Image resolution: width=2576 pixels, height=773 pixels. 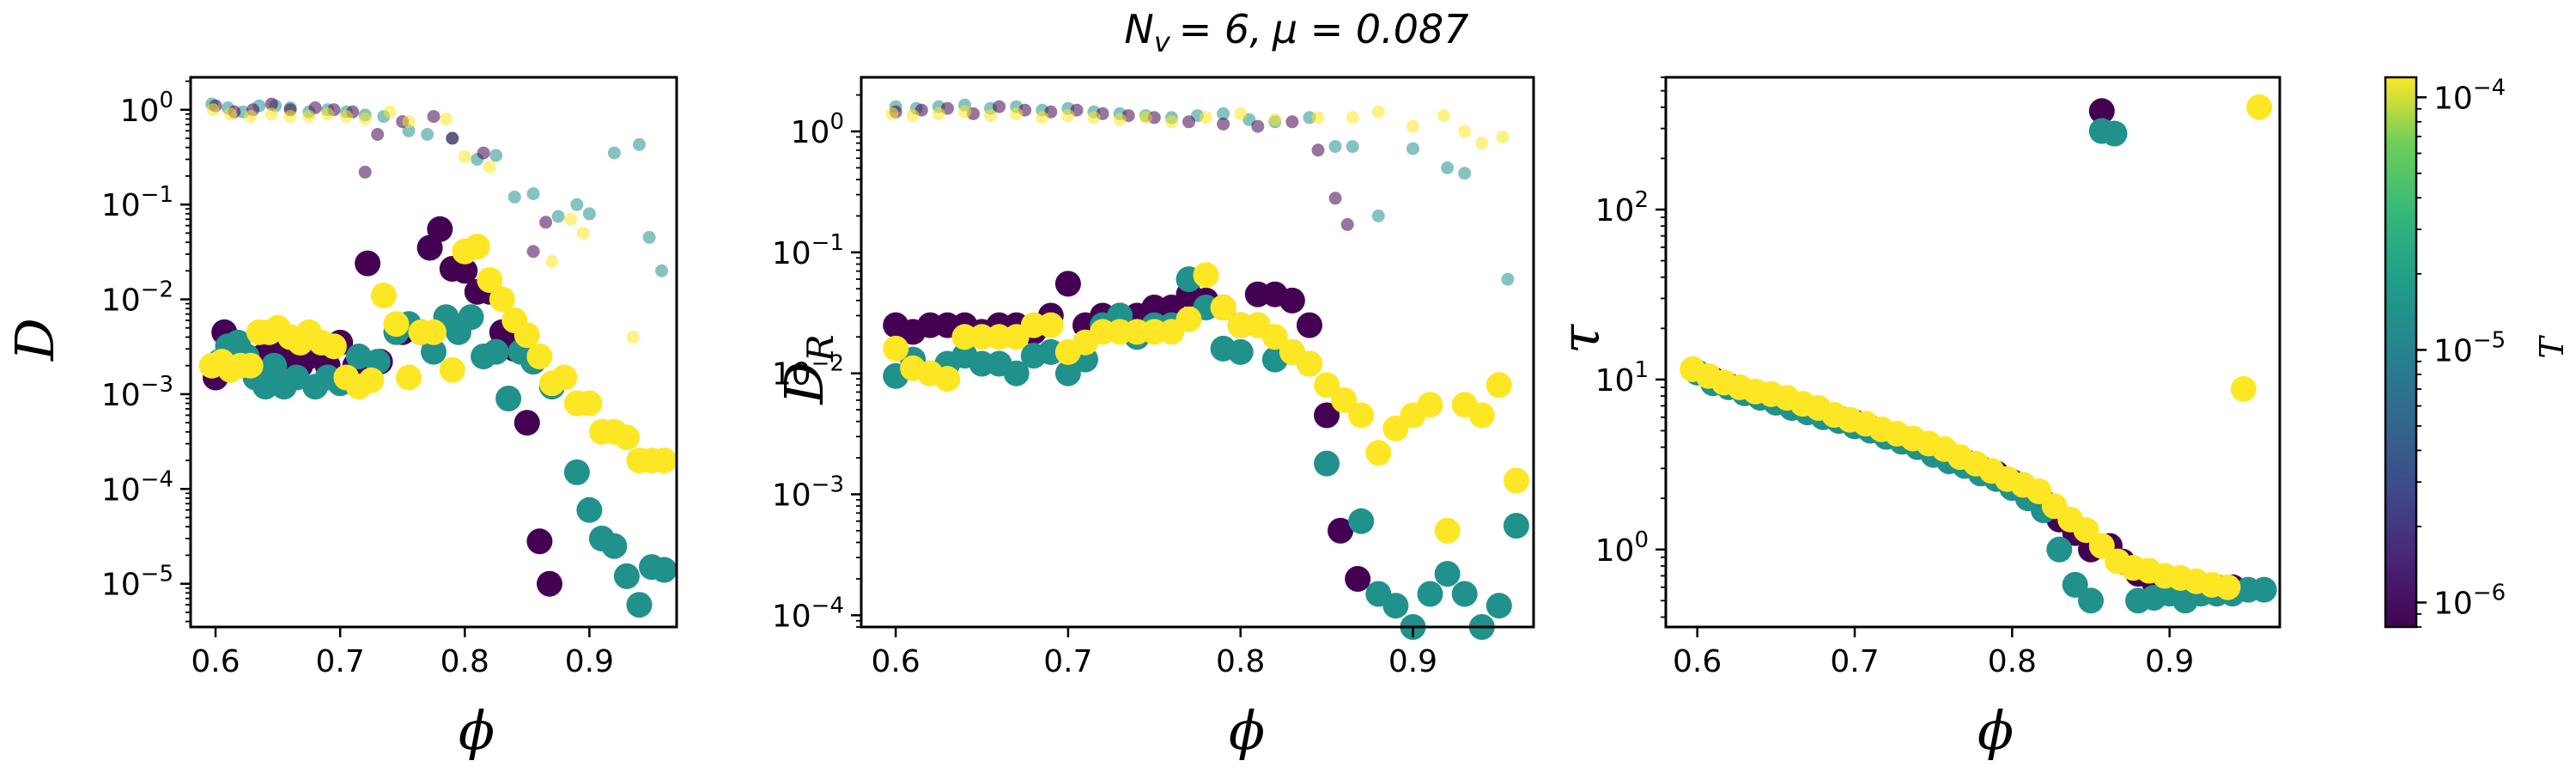 What do you see at coordinates (477, 730) in the screenshot?
I see `panel-d-xlabel: ϕ` at bounding box center [477, 730].